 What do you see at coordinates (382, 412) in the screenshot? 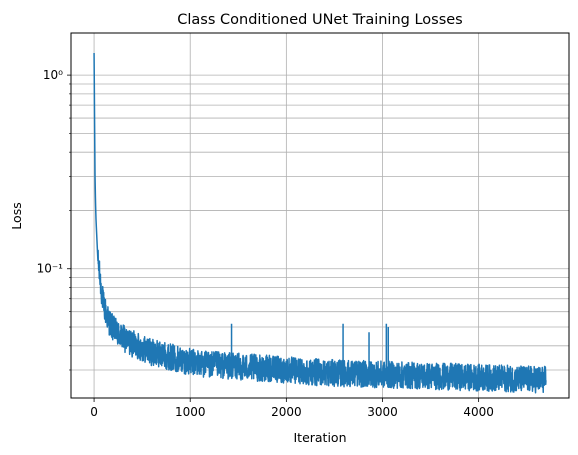
I see `x-tick-label: 3000` at bounding box center [382, 412].